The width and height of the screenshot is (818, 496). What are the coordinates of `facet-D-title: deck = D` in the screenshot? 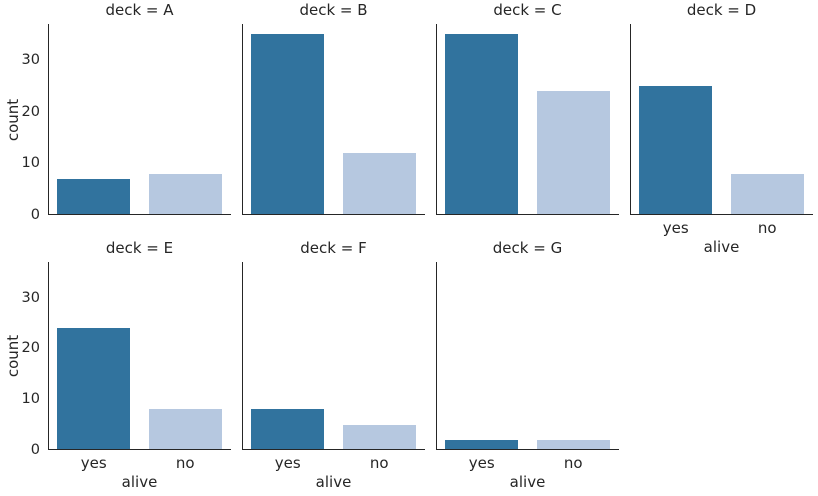 It's located at (721, 10).